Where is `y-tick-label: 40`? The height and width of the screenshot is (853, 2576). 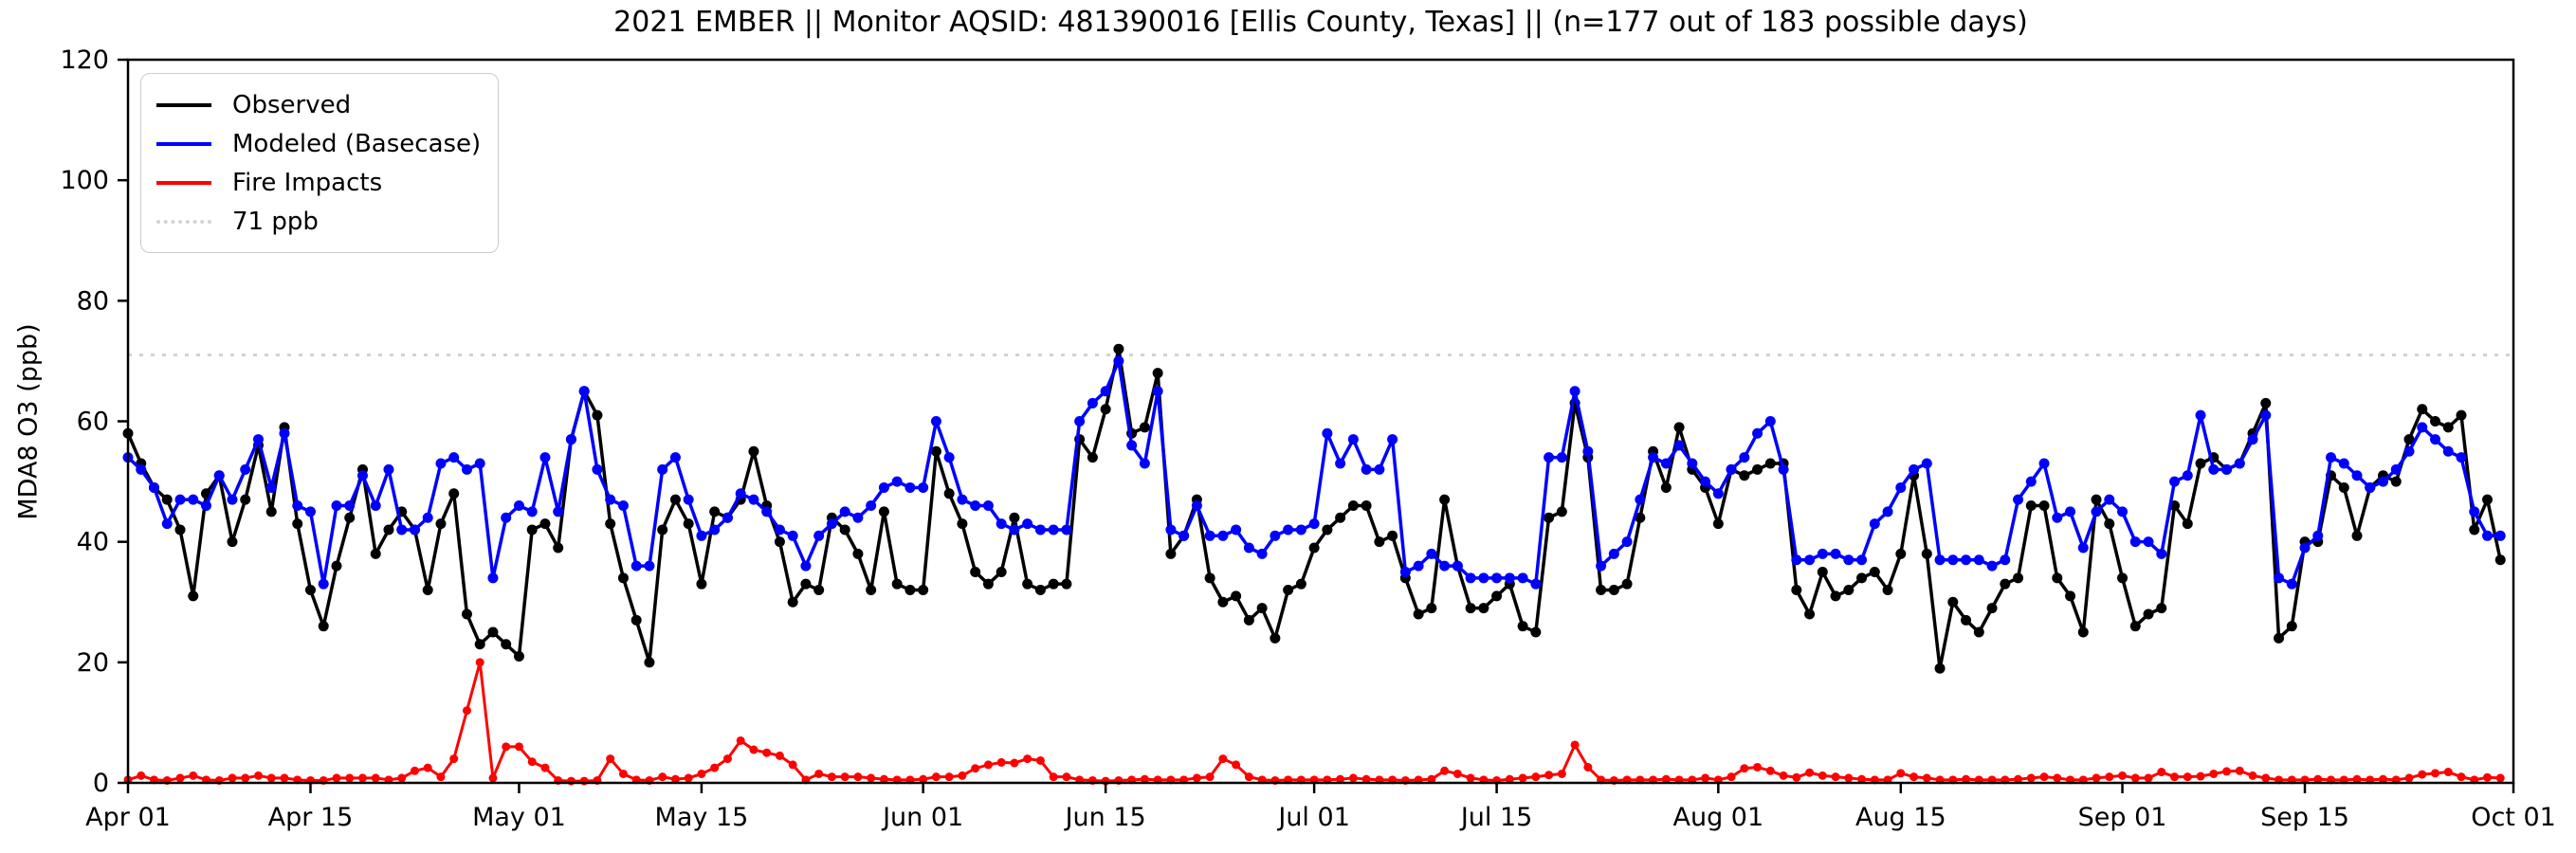
y-tick-label: 40 is located at coordinates (93, 542).